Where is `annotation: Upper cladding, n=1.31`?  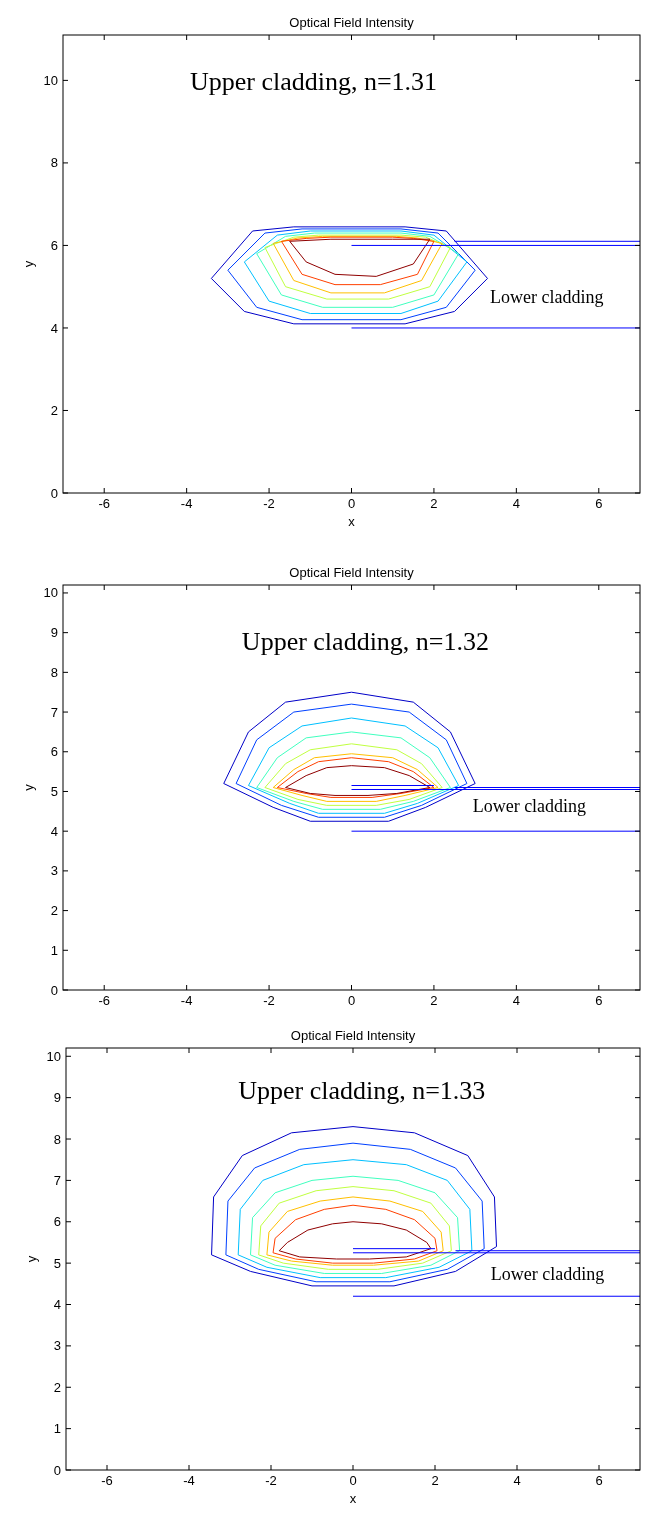
annotation: Upper cladding, n=1.31 is located at coordinates (313, 81).